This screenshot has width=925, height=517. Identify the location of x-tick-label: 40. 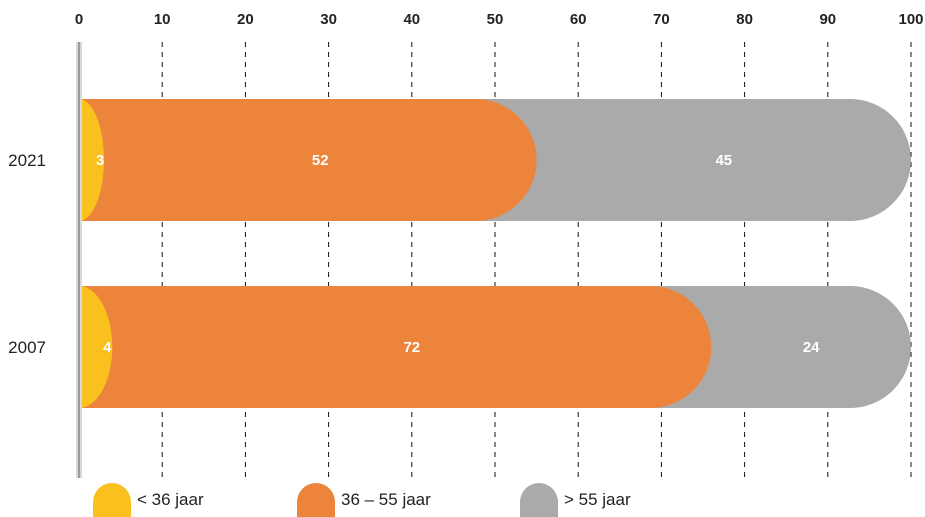
(411, 19).